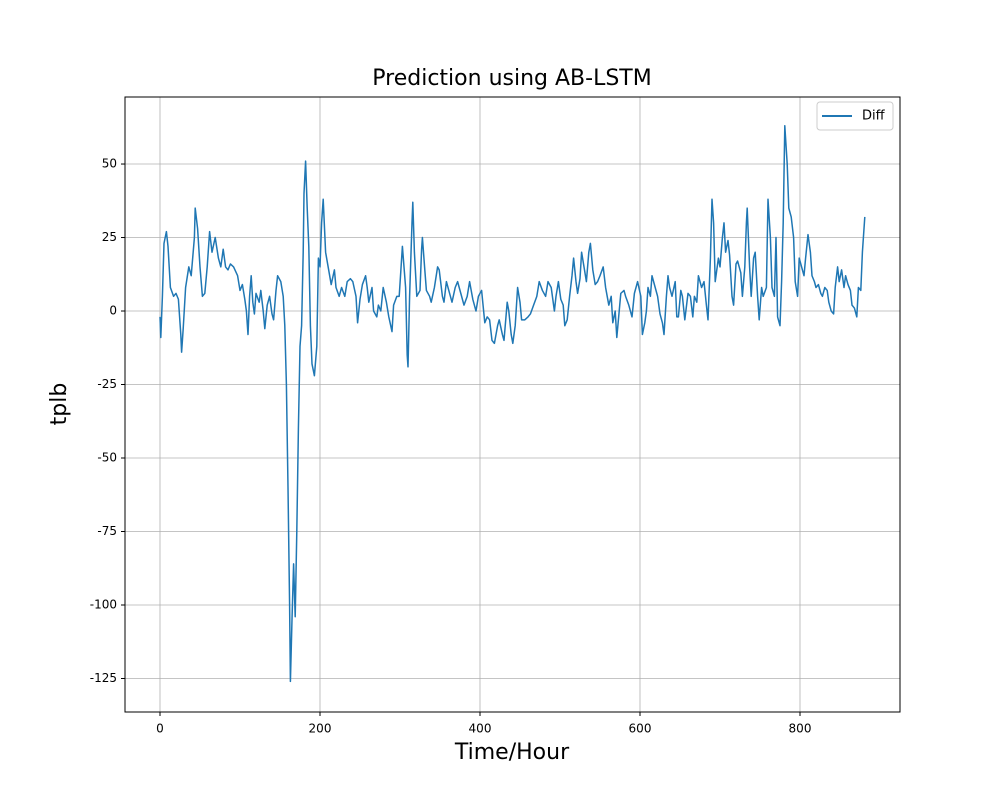  What do you see at coordinates (320, 729) in the screenshot?
I see `x-tick-label: 200` at bounding box center [320, 729].